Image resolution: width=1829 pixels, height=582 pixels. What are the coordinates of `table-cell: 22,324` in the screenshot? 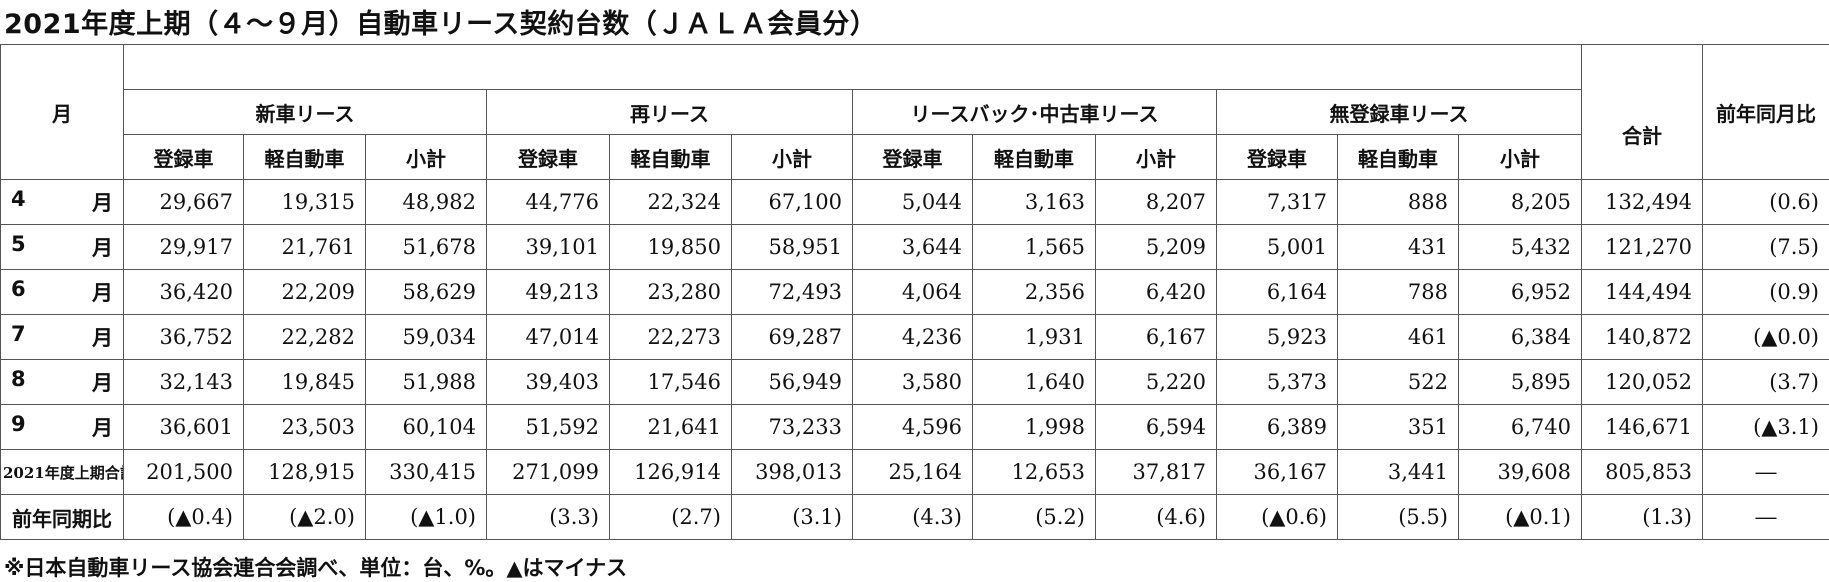 It's located at (671, 202).